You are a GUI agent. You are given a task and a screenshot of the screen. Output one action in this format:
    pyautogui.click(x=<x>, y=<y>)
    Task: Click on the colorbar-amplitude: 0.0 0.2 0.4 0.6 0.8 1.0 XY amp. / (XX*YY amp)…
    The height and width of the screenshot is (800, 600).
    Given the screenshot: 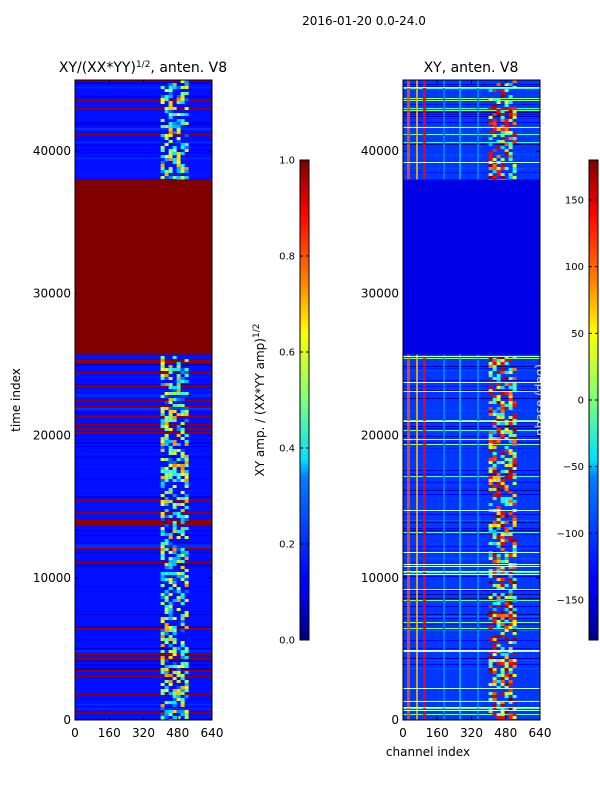 What is the action you would take?
    pyautogui.click(x=281, y=401)
    